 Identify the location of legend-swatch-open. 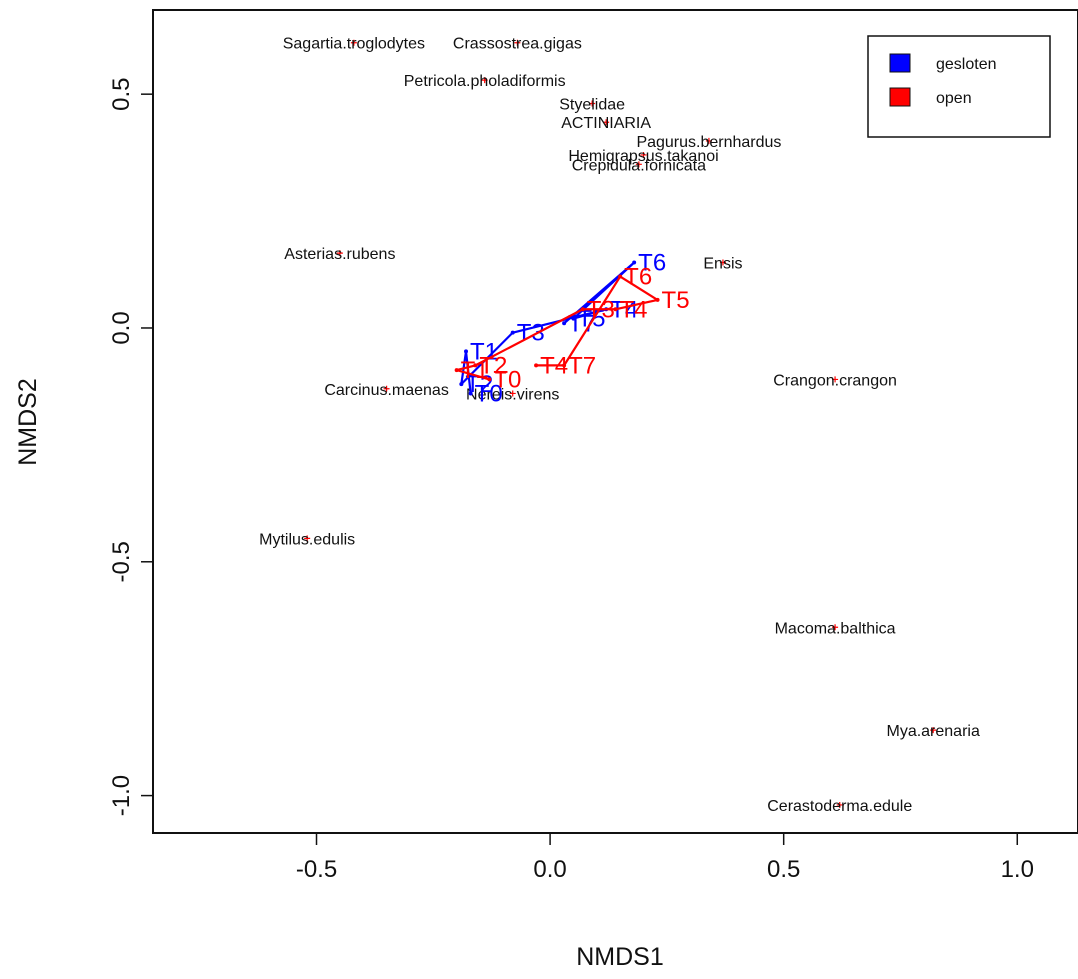
(900, 97).